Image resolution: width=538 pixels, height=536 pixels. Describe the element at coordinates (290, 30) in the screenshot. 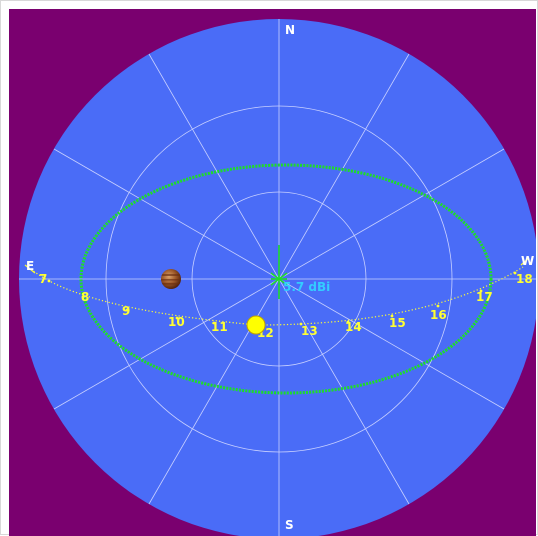

I see `compass-north: N` at that location.